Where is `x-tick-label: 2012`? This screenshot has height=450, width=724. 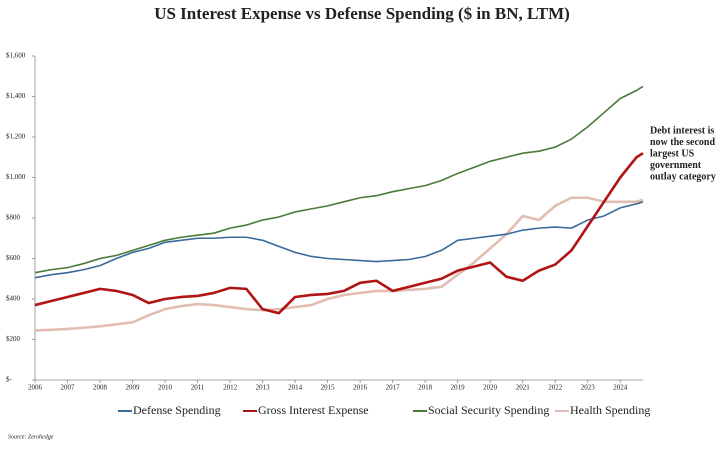
x-tick-label: 2012 is located at coordinates (230, 388).